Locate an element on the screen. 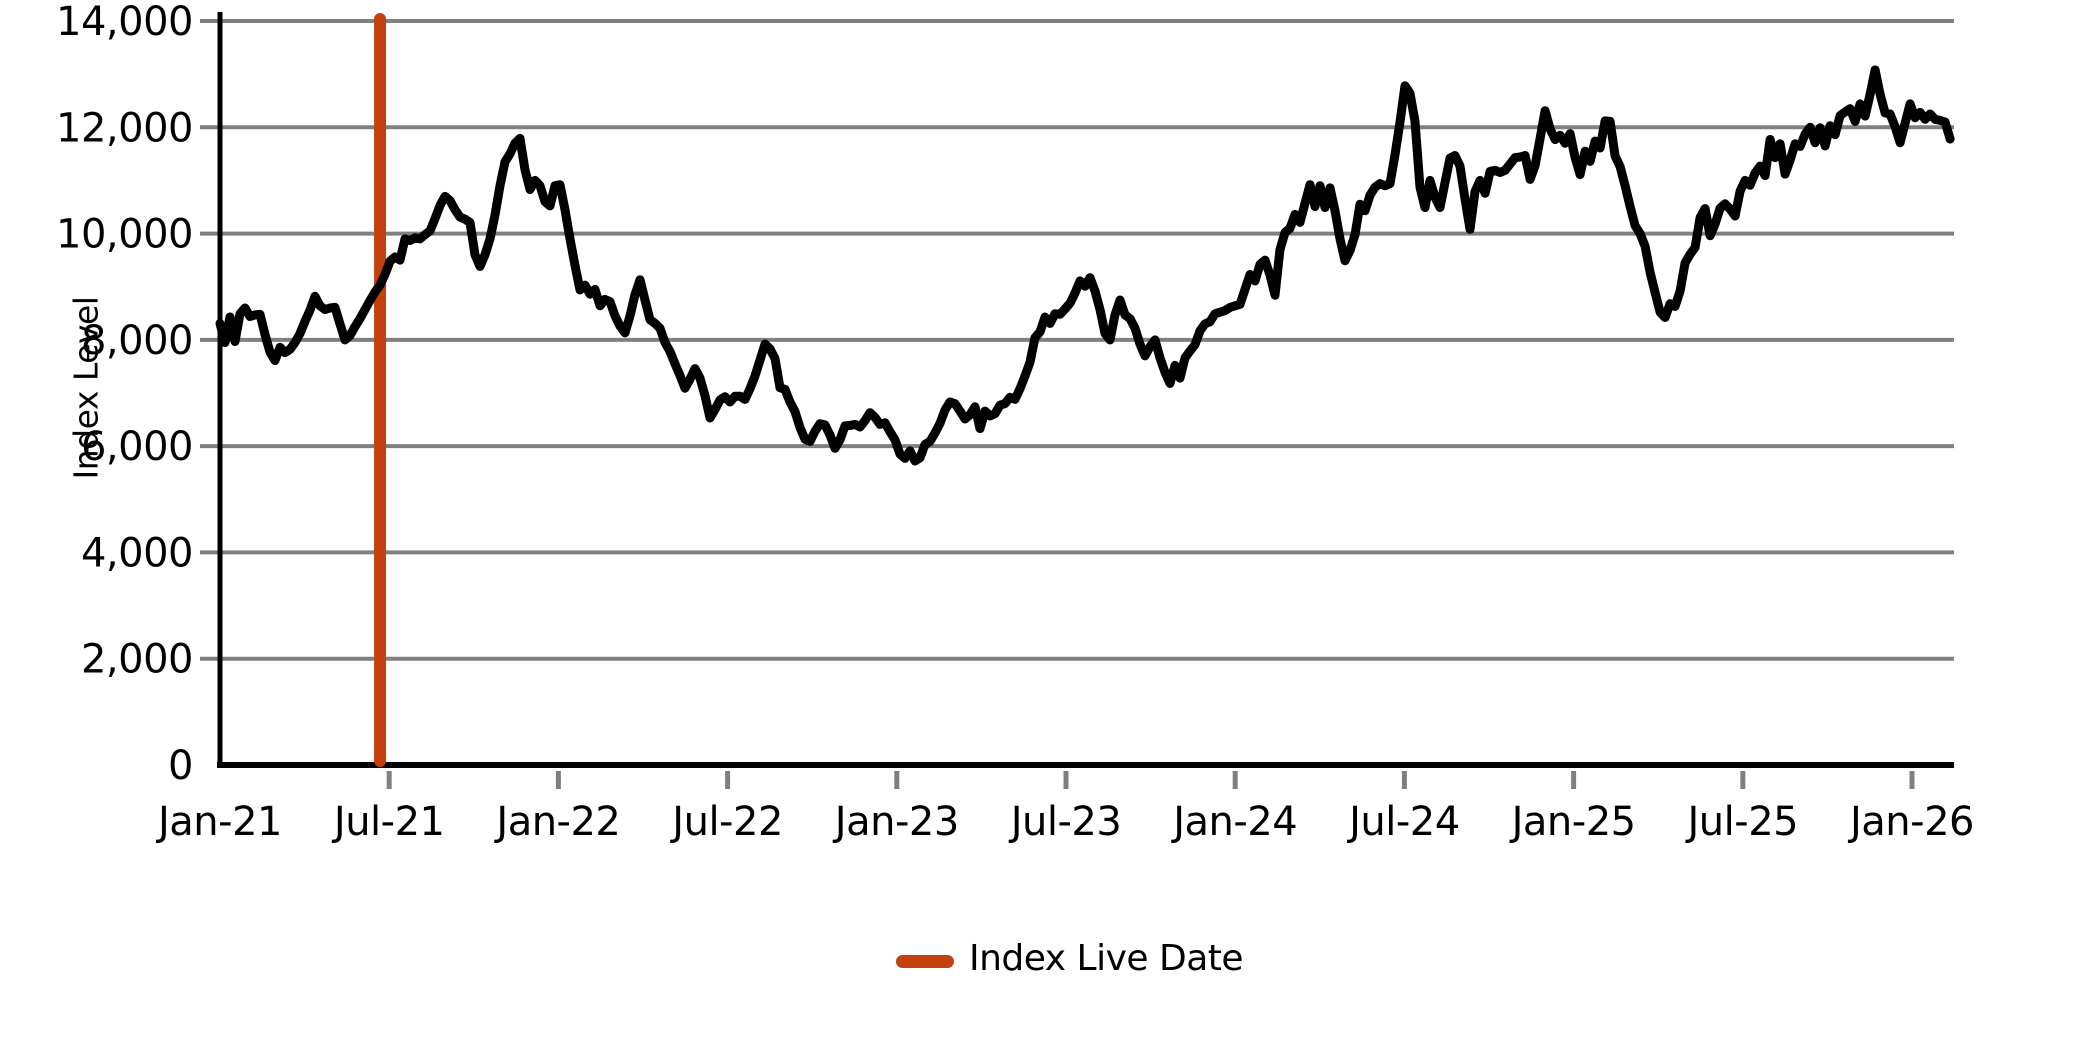 The width and height of the screenshot is (2083, 1042). y-tick-label: 14,000 is located at coordinates (124, 22).